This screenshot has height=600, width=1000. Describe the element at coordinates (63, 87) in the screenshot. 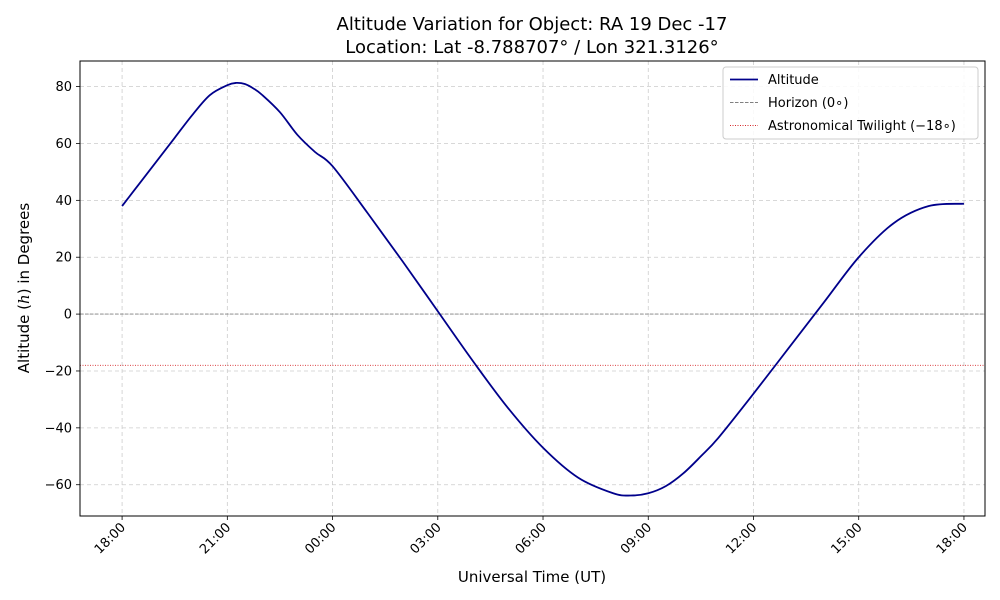

I see `y-tick-label: 80` at that location.